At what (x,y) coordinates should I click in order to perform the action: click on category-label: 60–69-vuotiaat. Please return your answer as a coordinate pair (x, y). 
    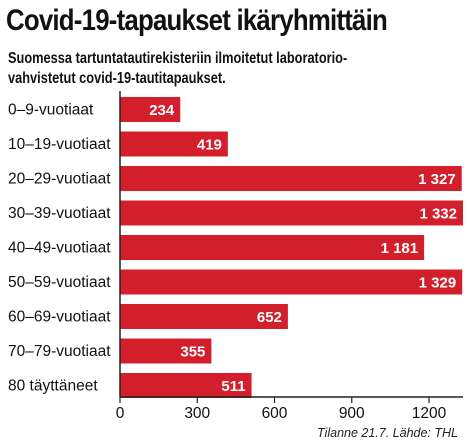
    Looking at the image, I should click on (59, 317).